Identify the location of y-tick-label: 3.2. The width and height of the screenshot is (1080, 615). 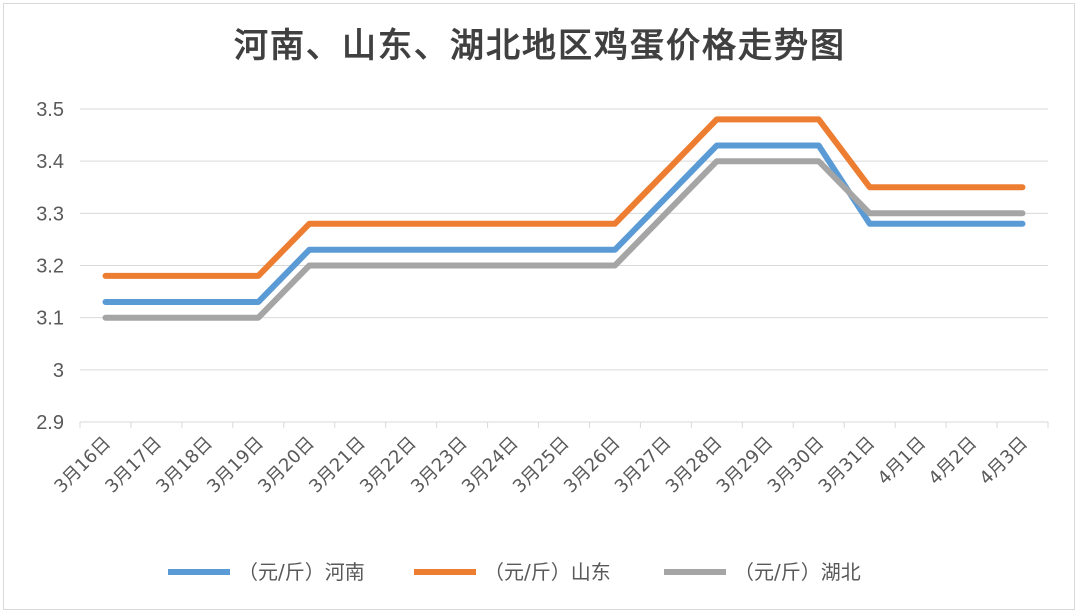
(50, 267).